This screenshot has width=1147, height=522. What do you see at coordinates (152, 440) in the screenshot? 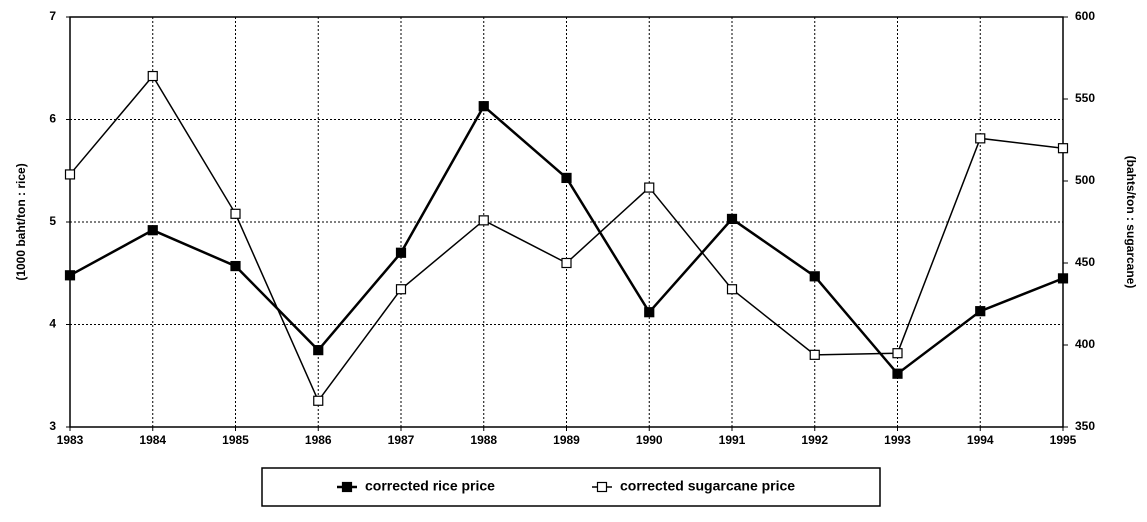
I see `x-tick-label: 1984` at bounding box center [152, 440].